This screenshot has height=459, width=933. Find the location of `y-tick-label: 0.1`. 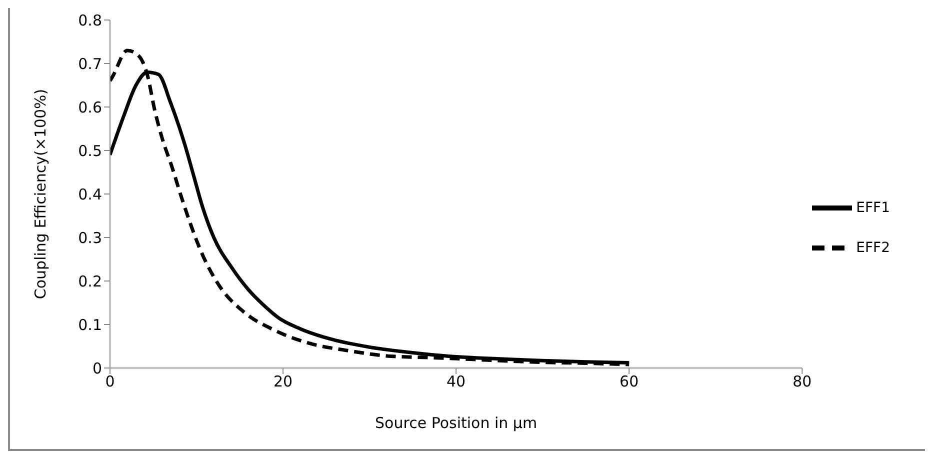

y-tick-label: 0.1 is located at coordinates (90, 325).